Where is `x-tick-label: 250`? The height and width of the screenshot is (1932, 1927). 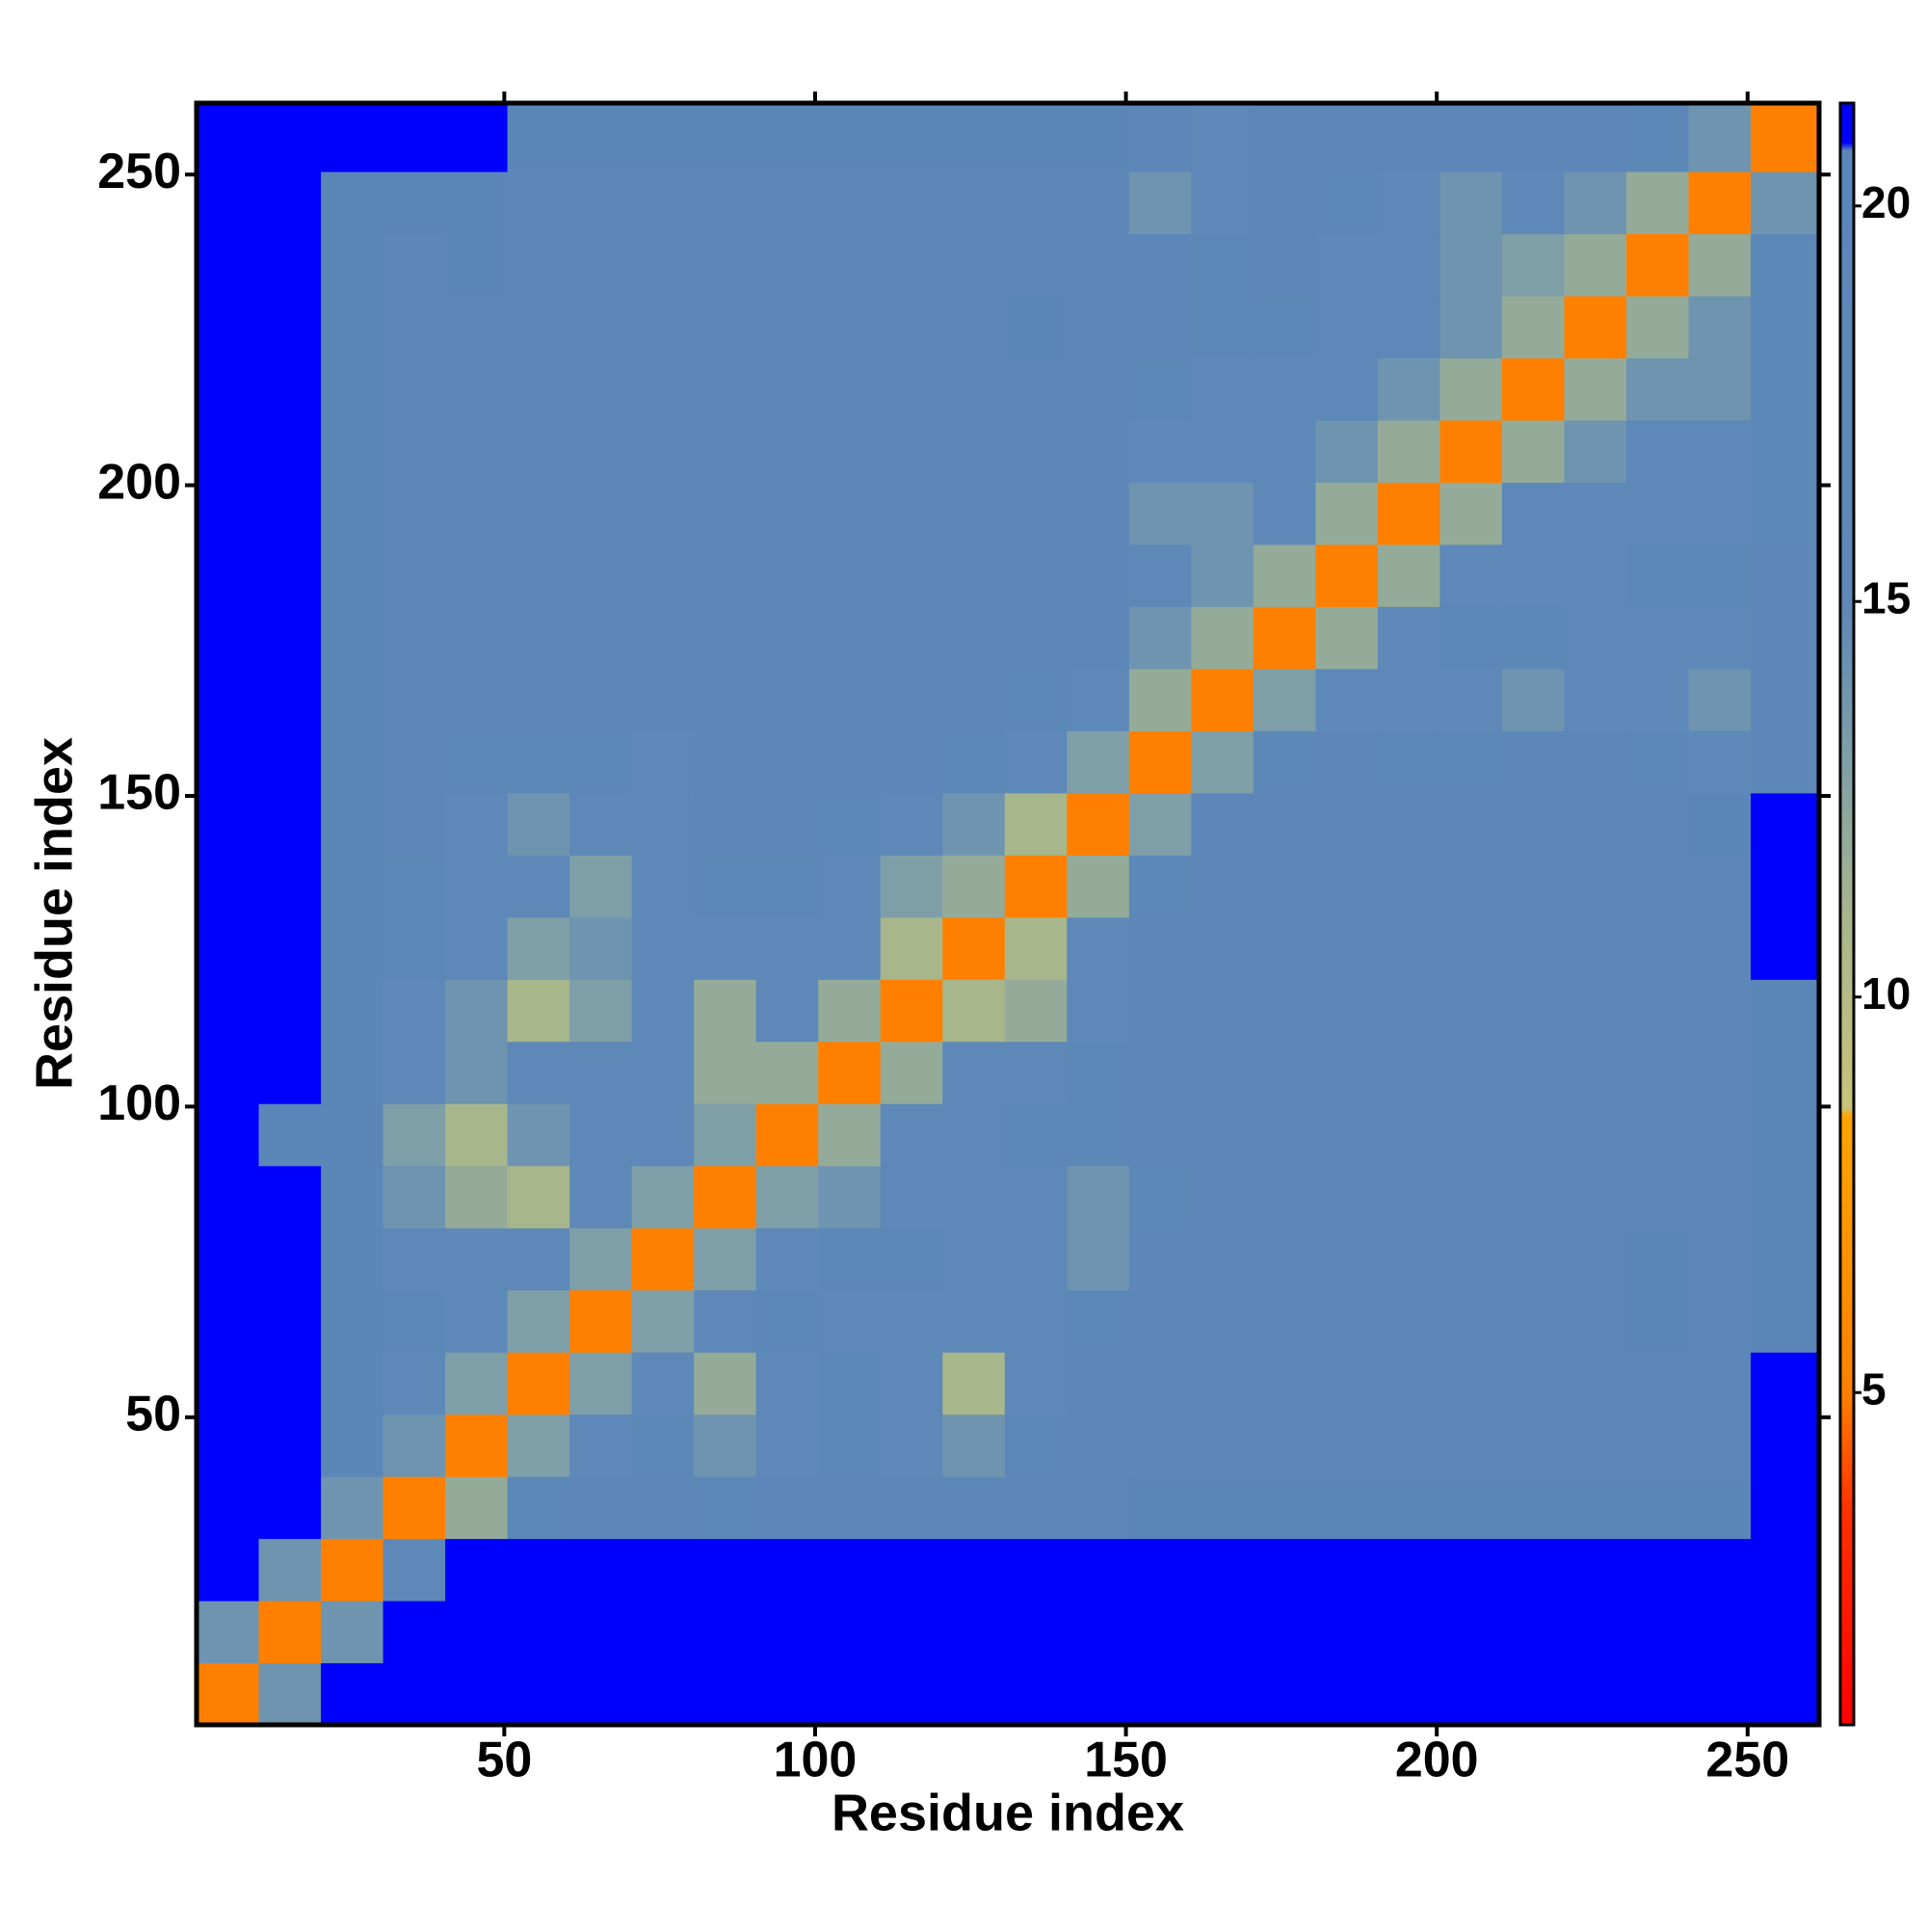 x-tick-label: 250 is located at coordinates (1747, 1760).